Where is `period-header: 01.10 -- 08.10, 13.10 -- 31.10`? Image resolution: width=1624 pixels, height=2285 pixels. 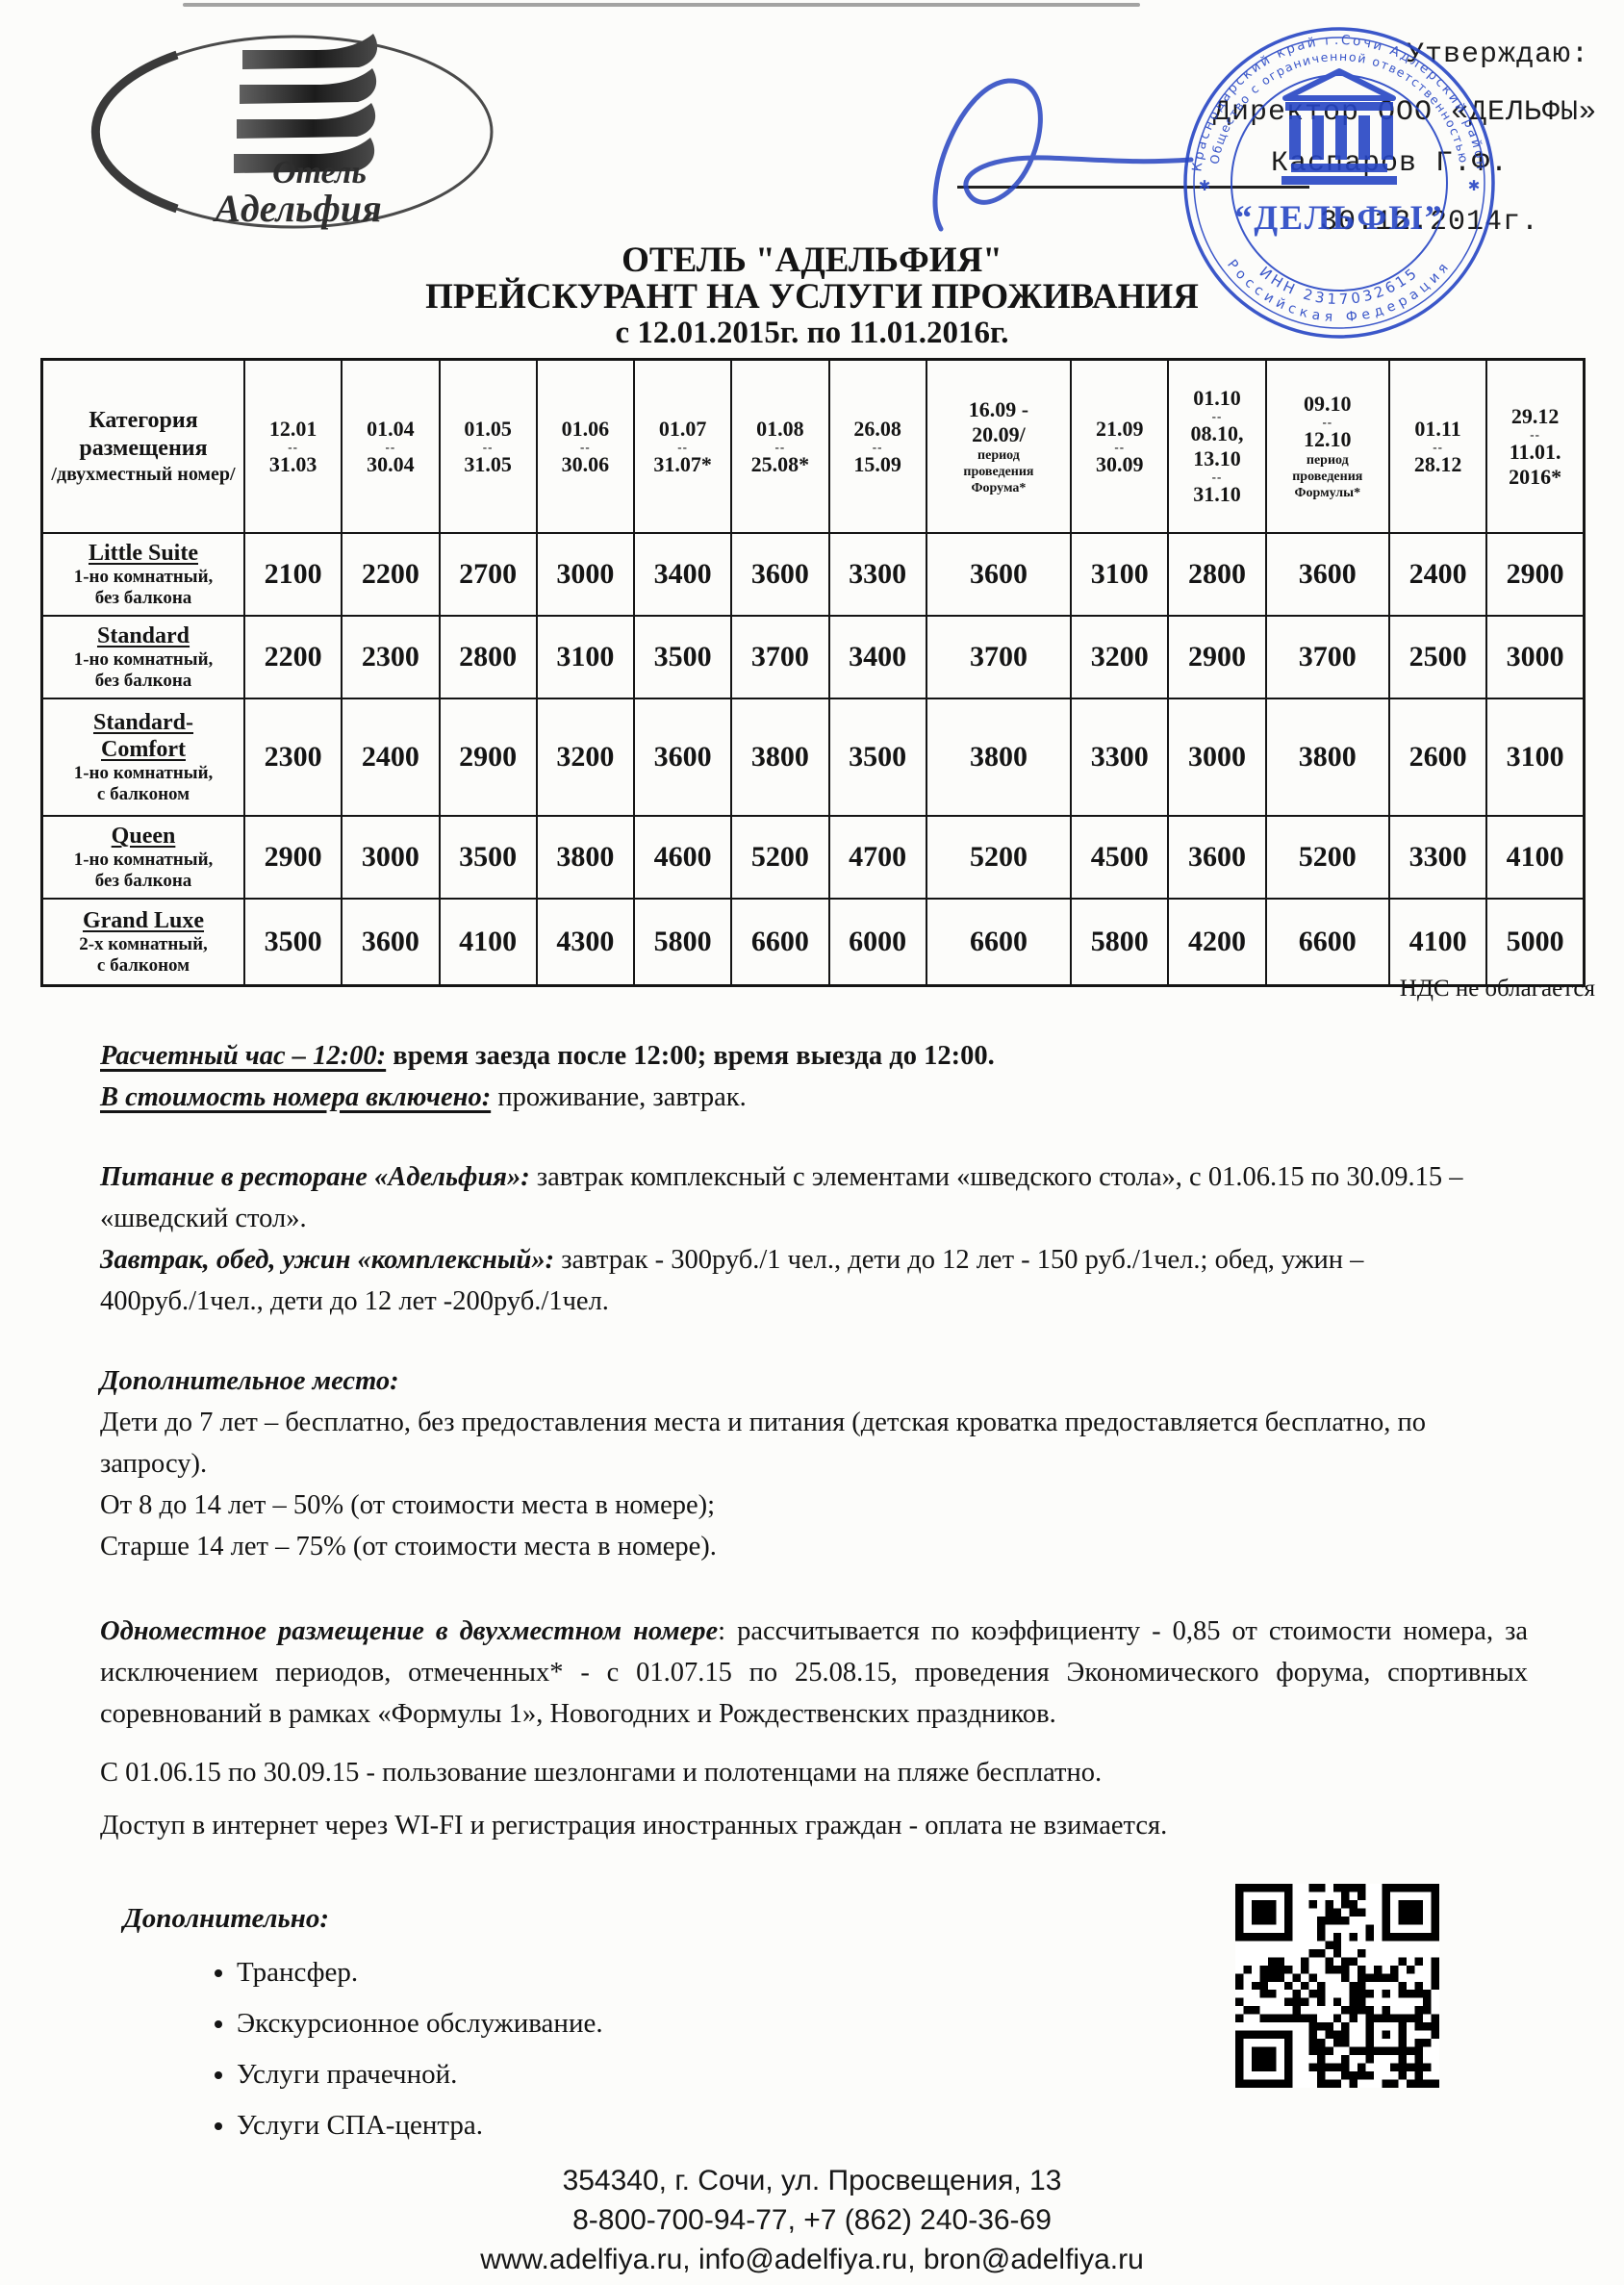
period-header: 01.10 -- 08.10, 13.10 -- 31.10 is located at coordinates (1217, 446).